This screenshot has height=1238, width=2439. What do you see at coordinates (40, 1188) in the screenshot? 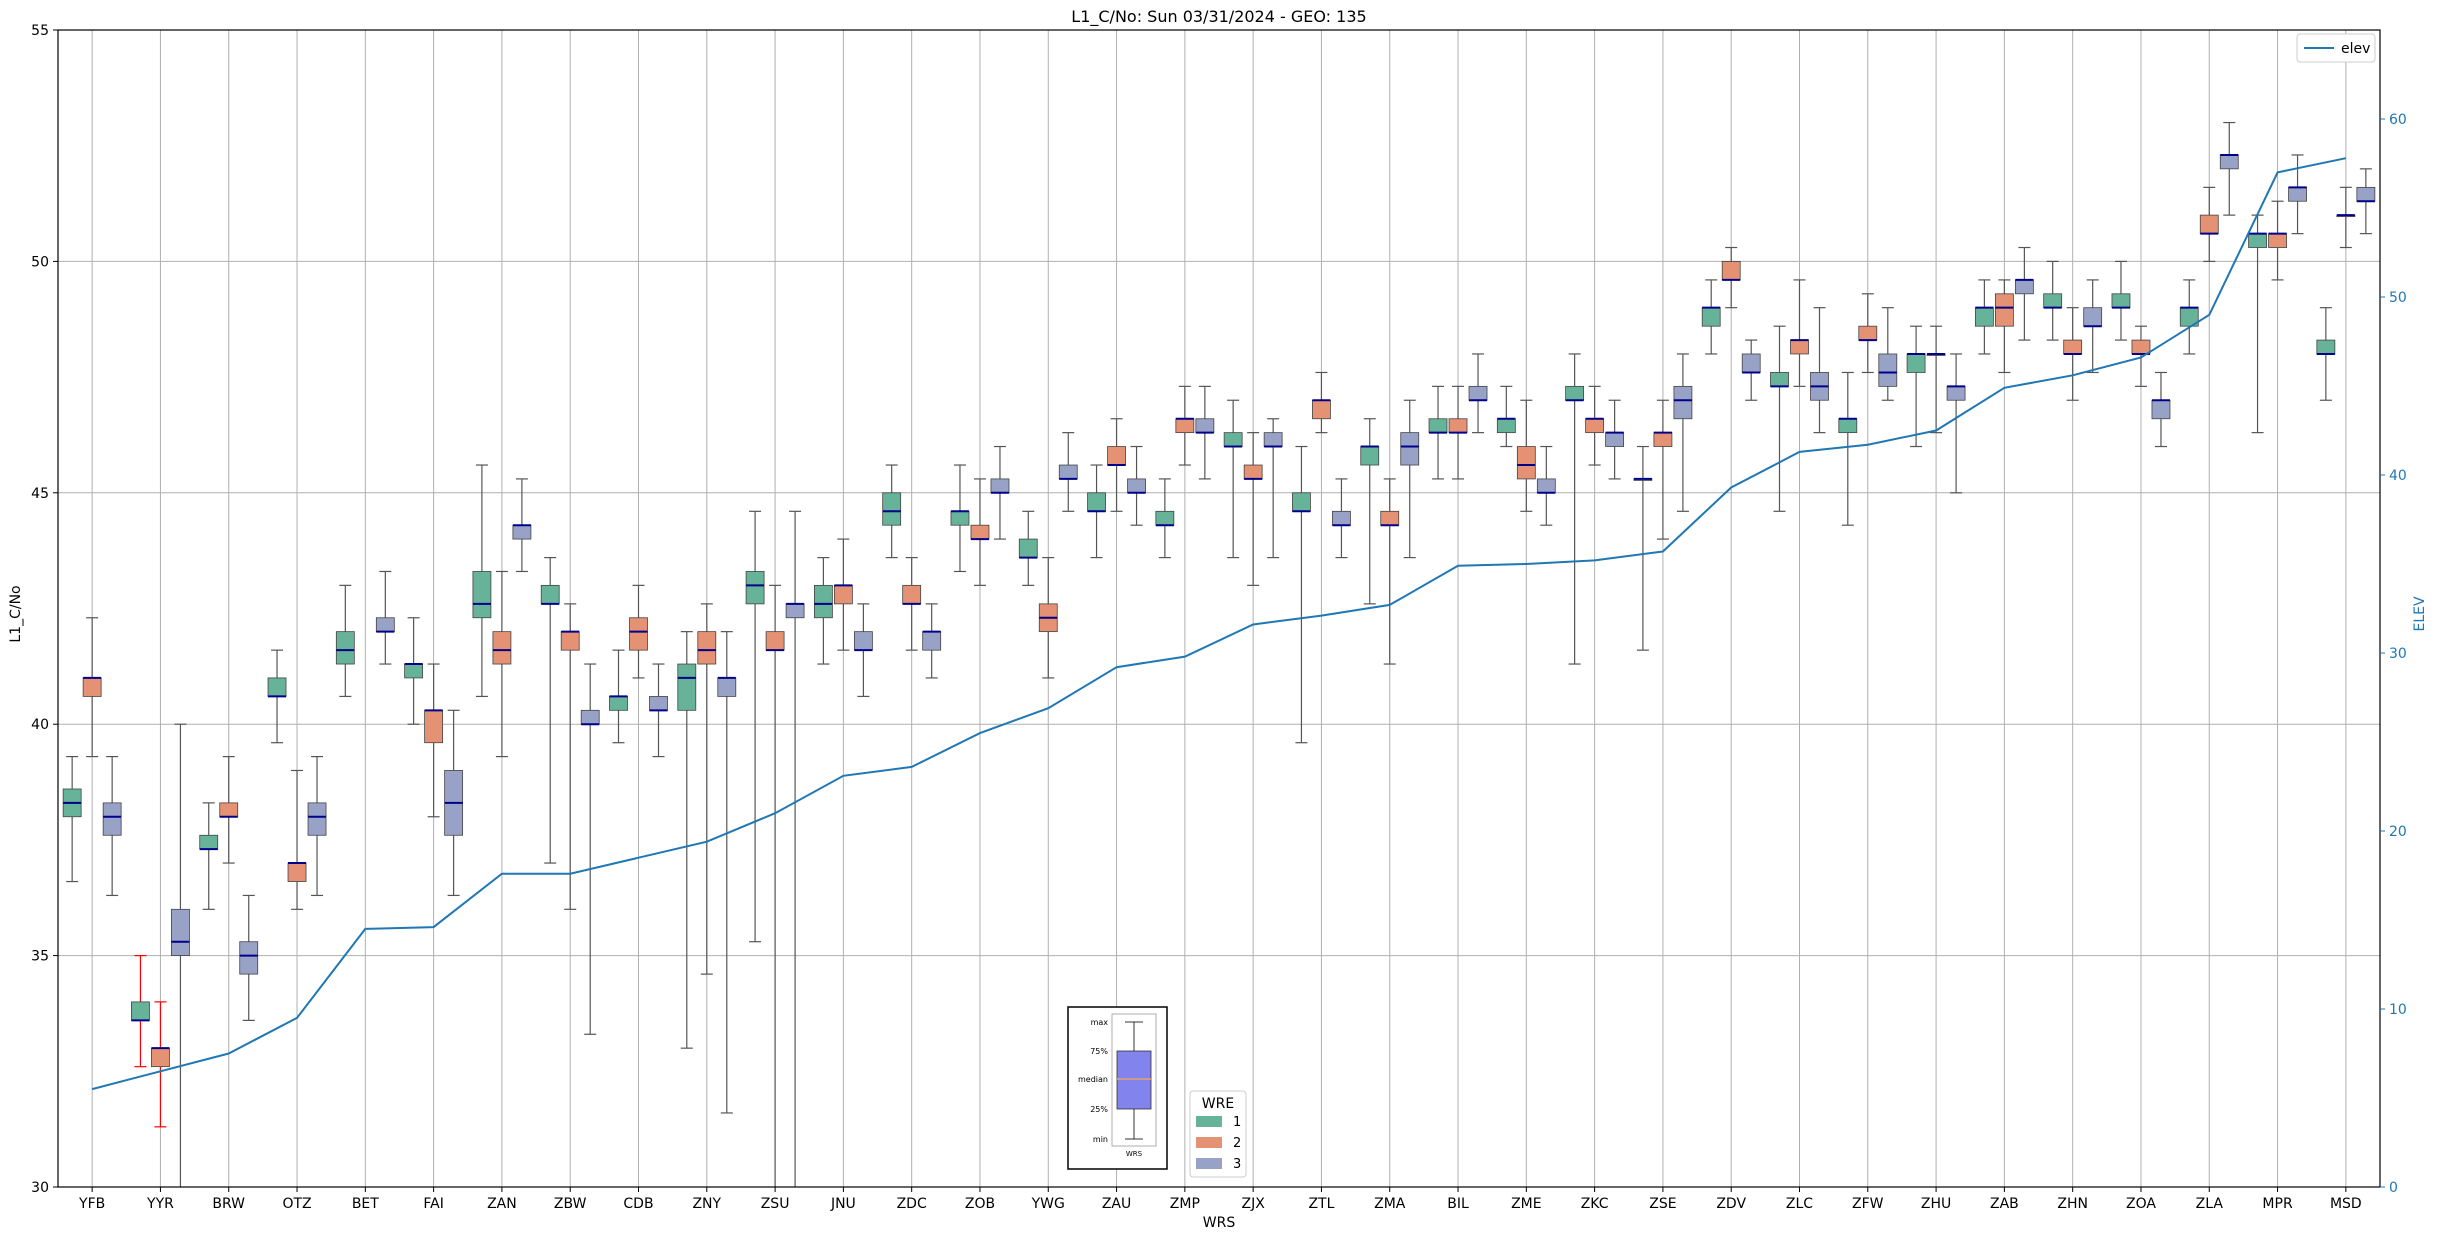
I see `y-tick-label: 30` at bounding box center [40, 1188].